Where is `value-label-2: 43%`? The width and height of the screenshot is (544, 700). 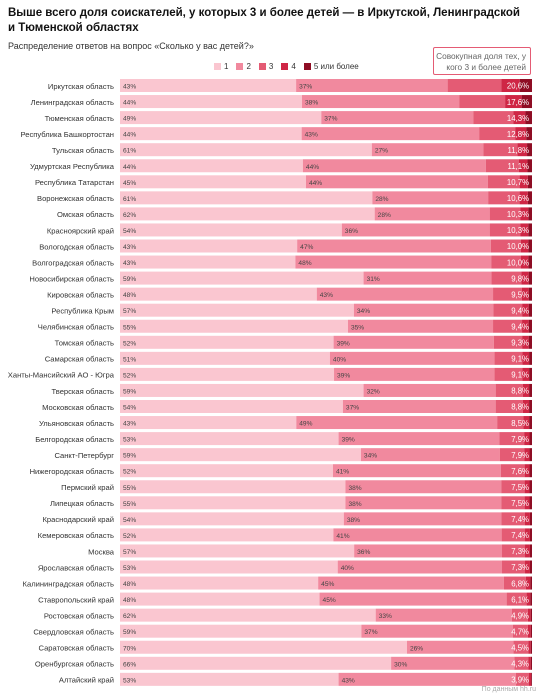 value-label-2: 43% is located at coordinates (348, 680).